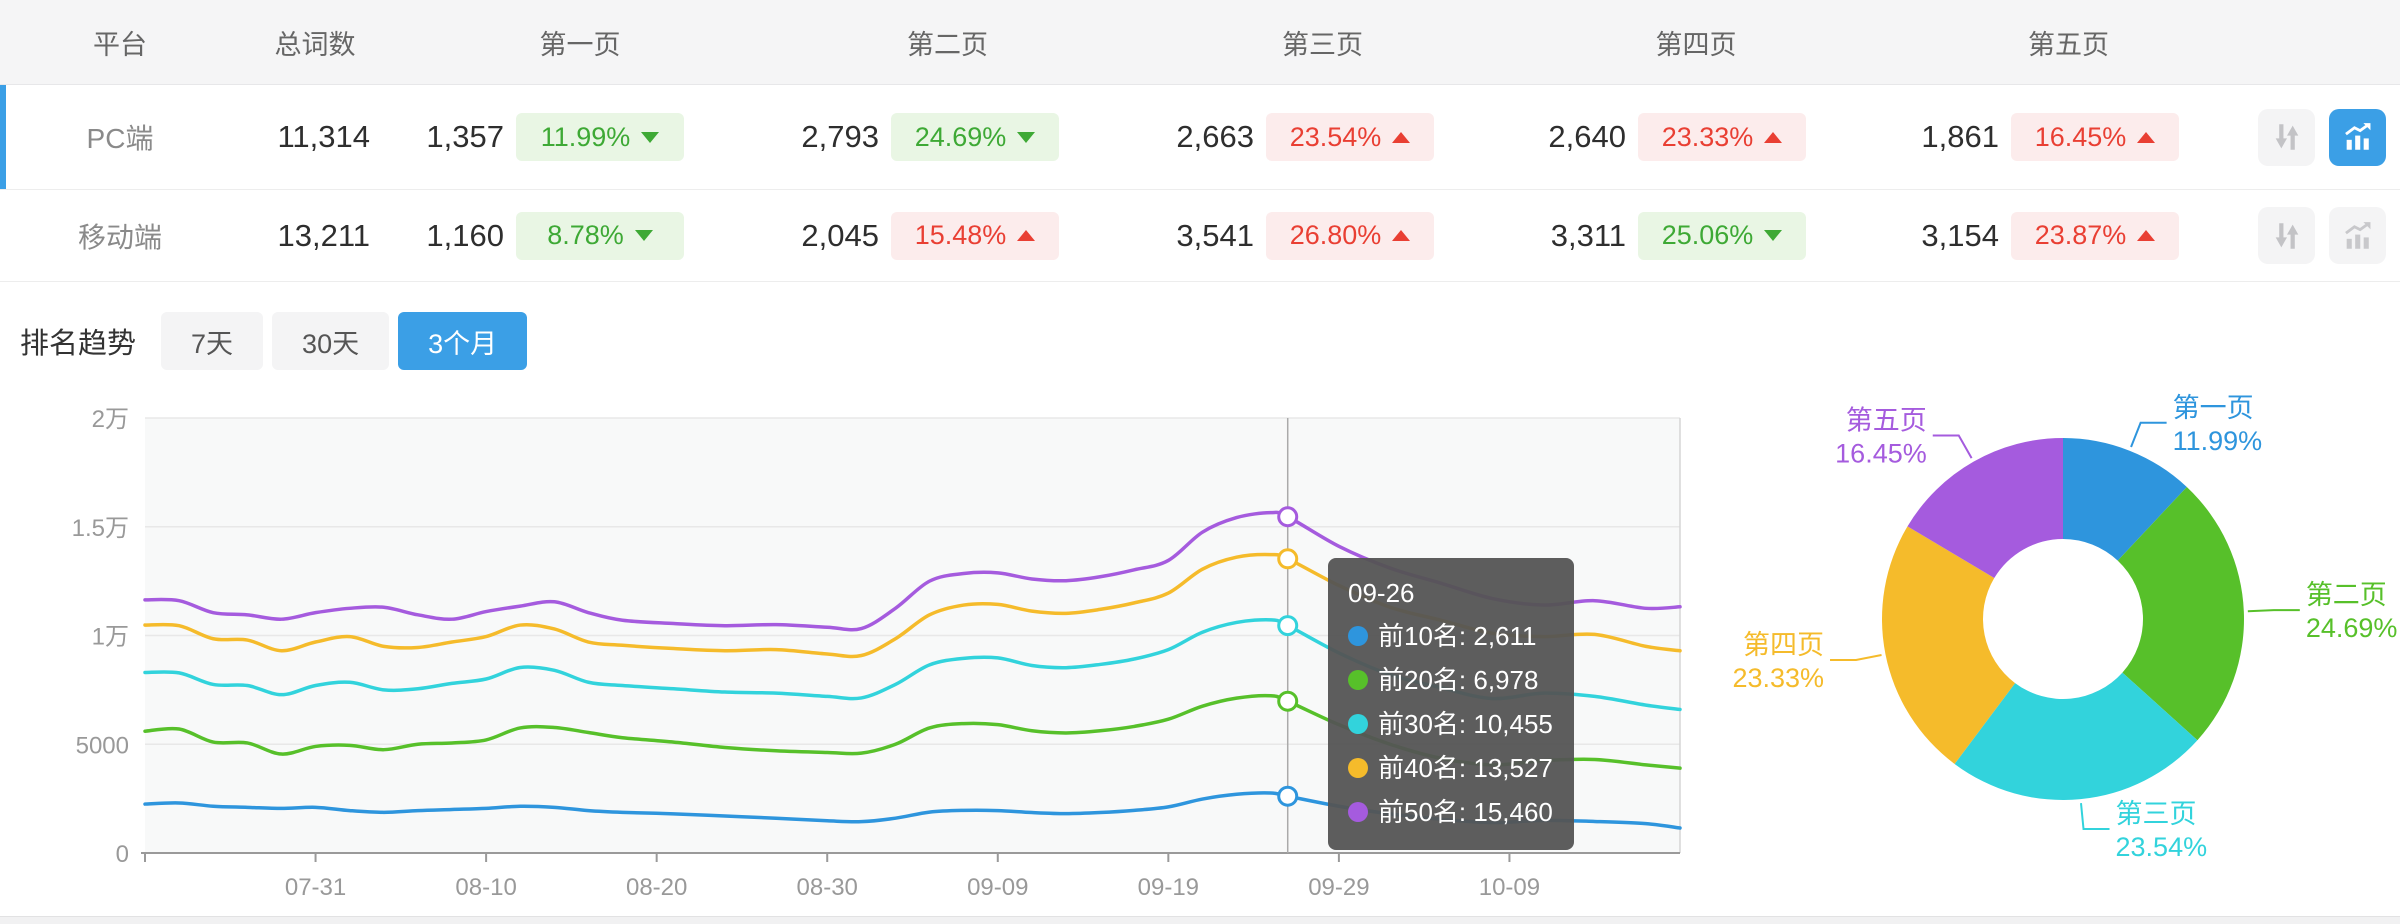  I want to click on tooltip-item: 前40名: 13,527, so click(1451, 768).